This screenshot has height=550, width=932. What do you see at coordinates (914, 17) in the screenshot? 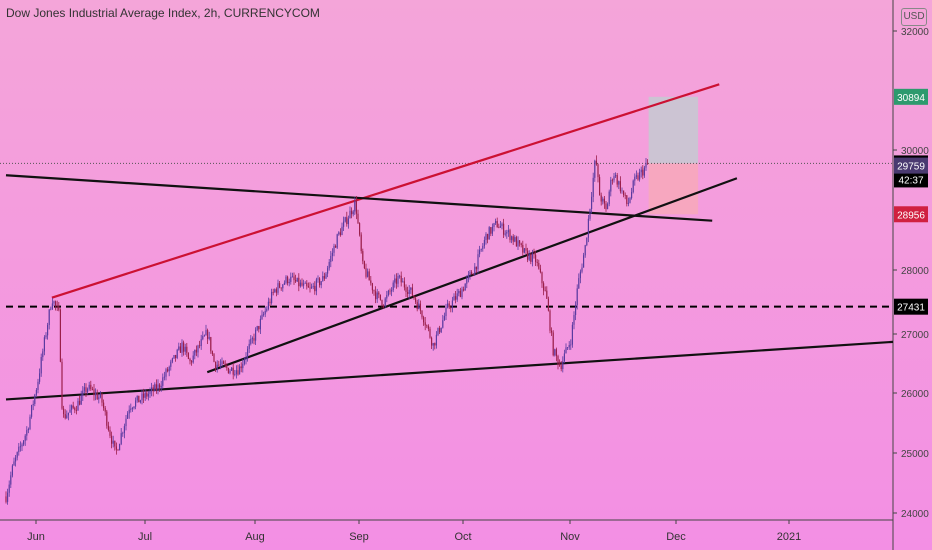
I see `currency-button: USD` at bounding box center [914, 17].